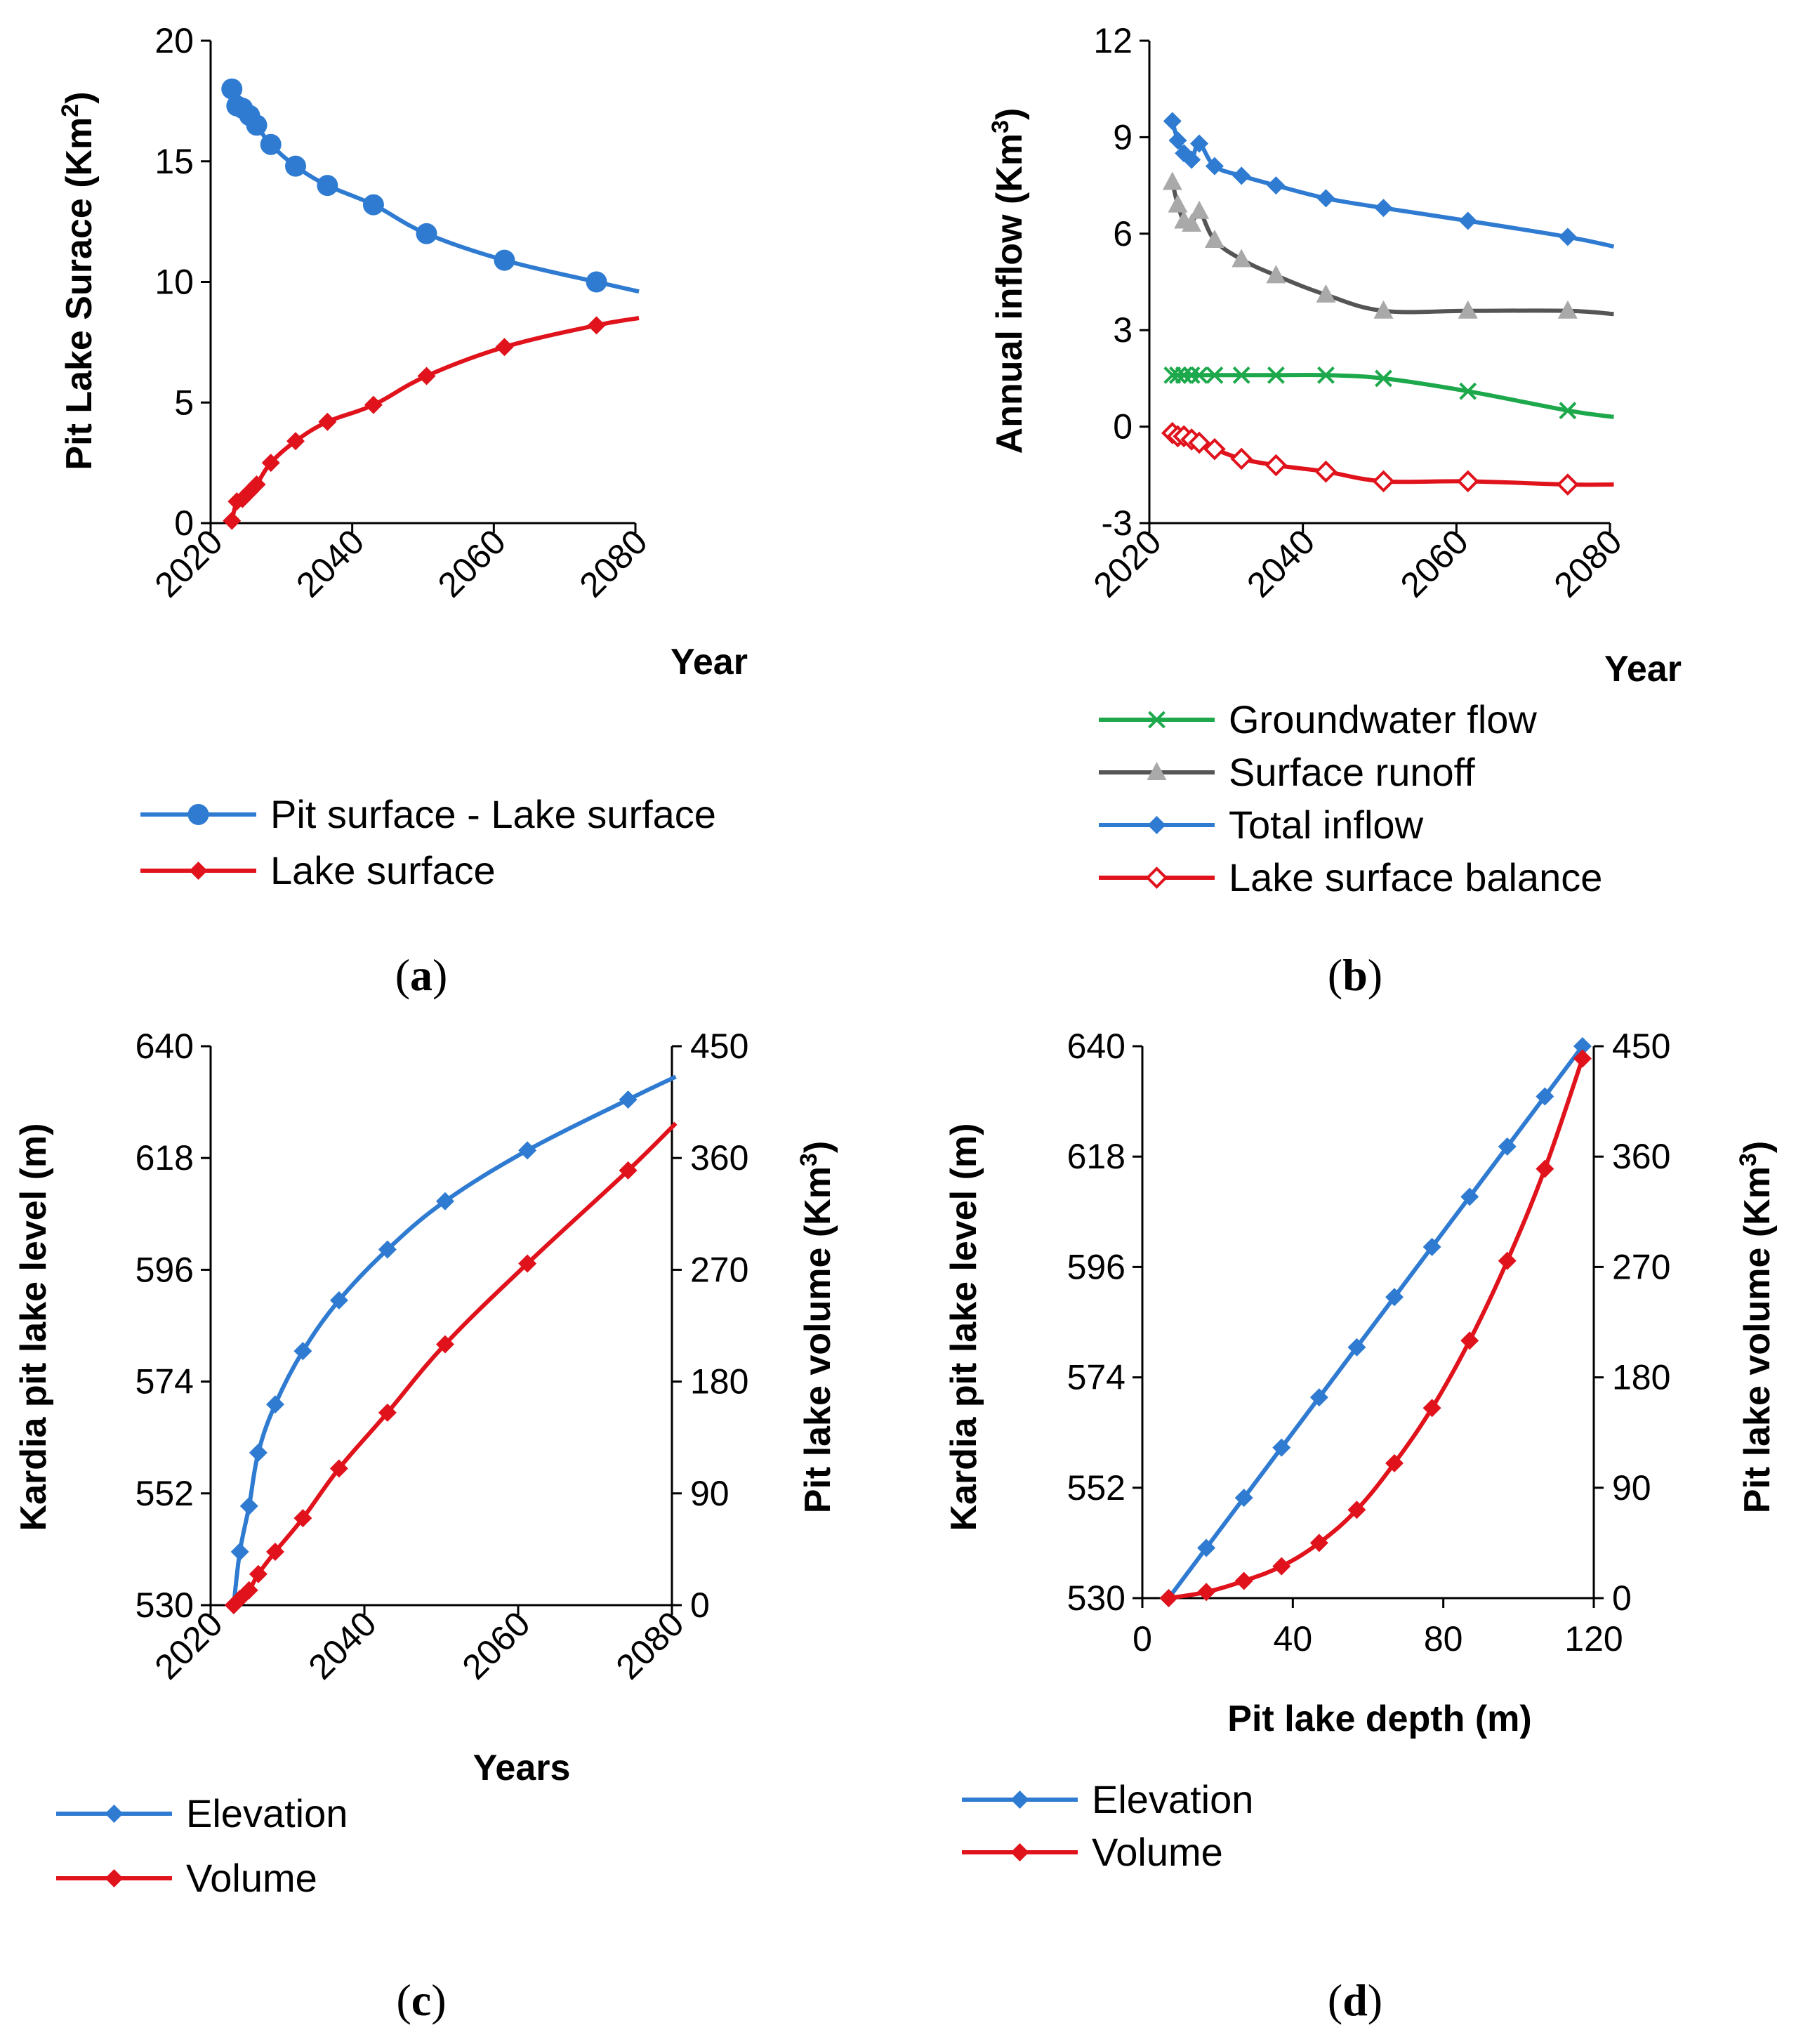 Image resolution: width=1796 pixels, height=2044 pixels. Describe the element at coordinates (1641, 1377) in the screenshot. I see `y2-tick-label: 180` at that location.